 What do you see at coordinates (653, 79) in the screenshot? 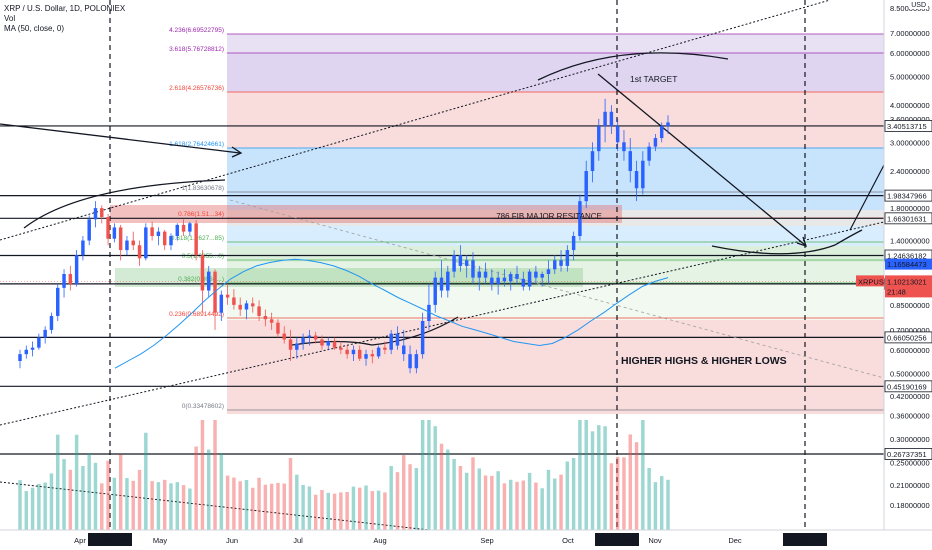
I see `annotation-1st-target: 1st TARGET` at bounding box center [653, 79].